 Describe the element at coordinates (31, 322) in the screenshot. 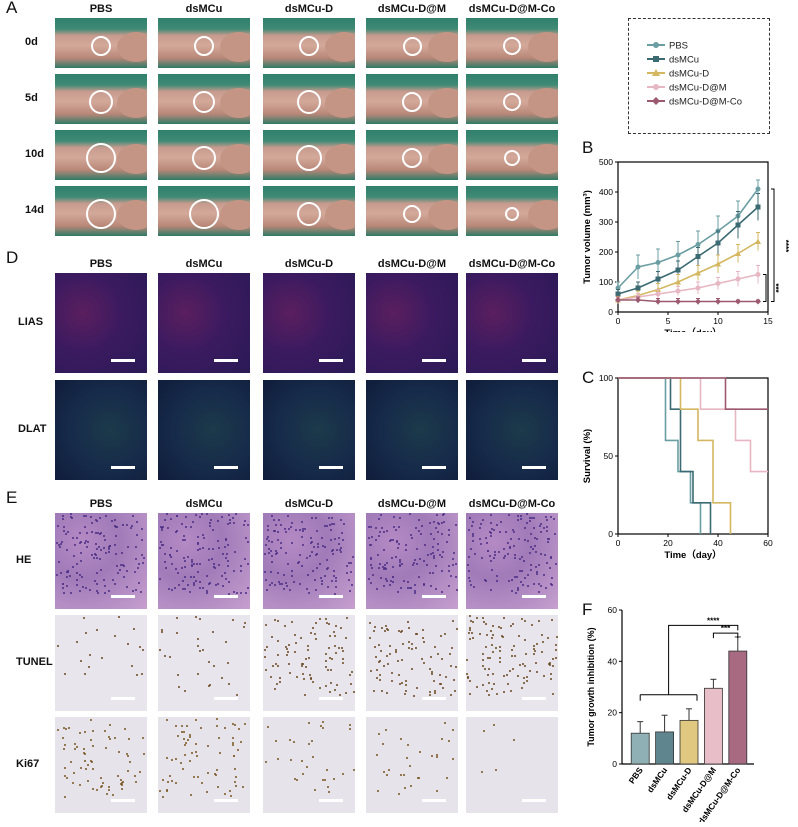

I see `row-label: LIAS` at that location.